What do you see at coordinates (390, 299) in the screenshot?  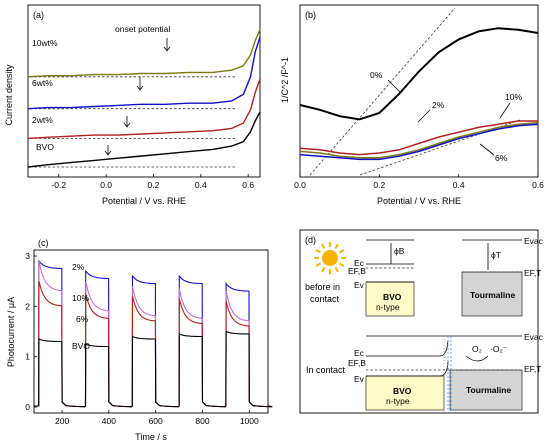 I see `bvo-block-before` at bounding box center [390, 299].